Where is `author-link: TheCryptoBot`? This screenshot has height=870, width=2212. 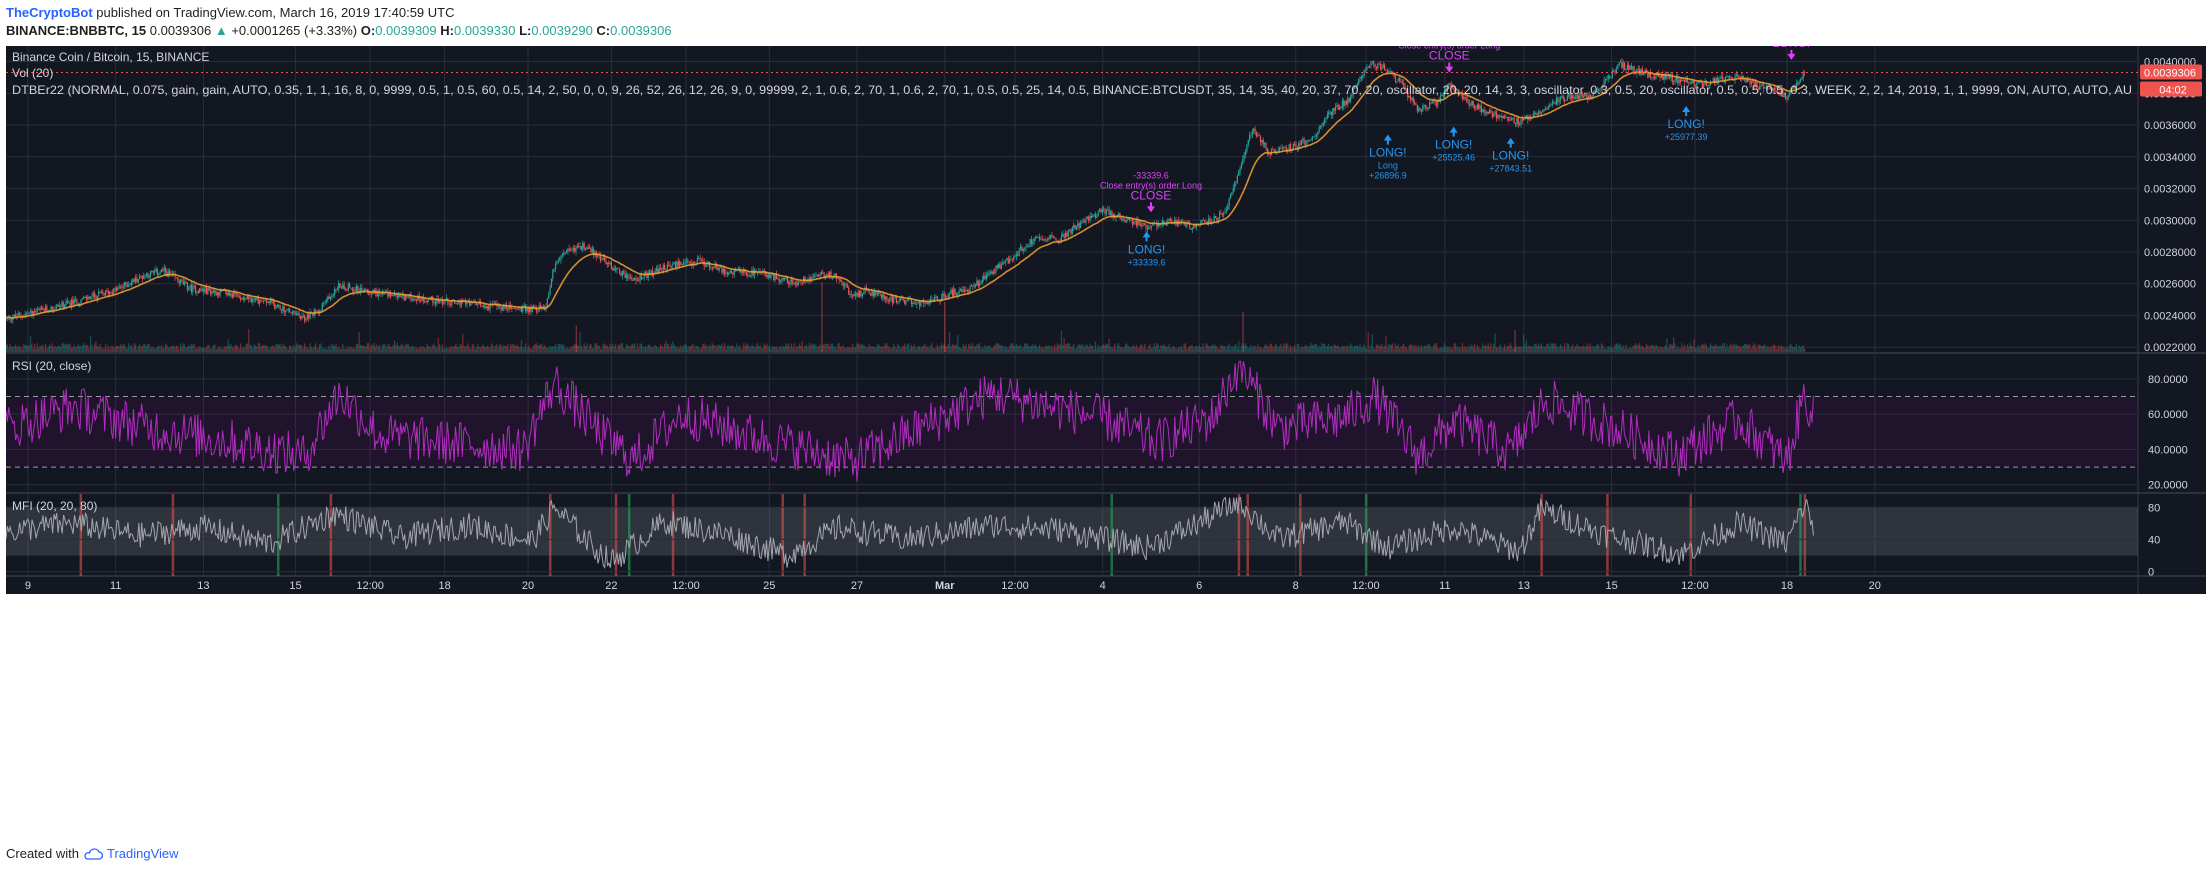 author-link: TheCryptoBot is located at coordinates (49, 12).